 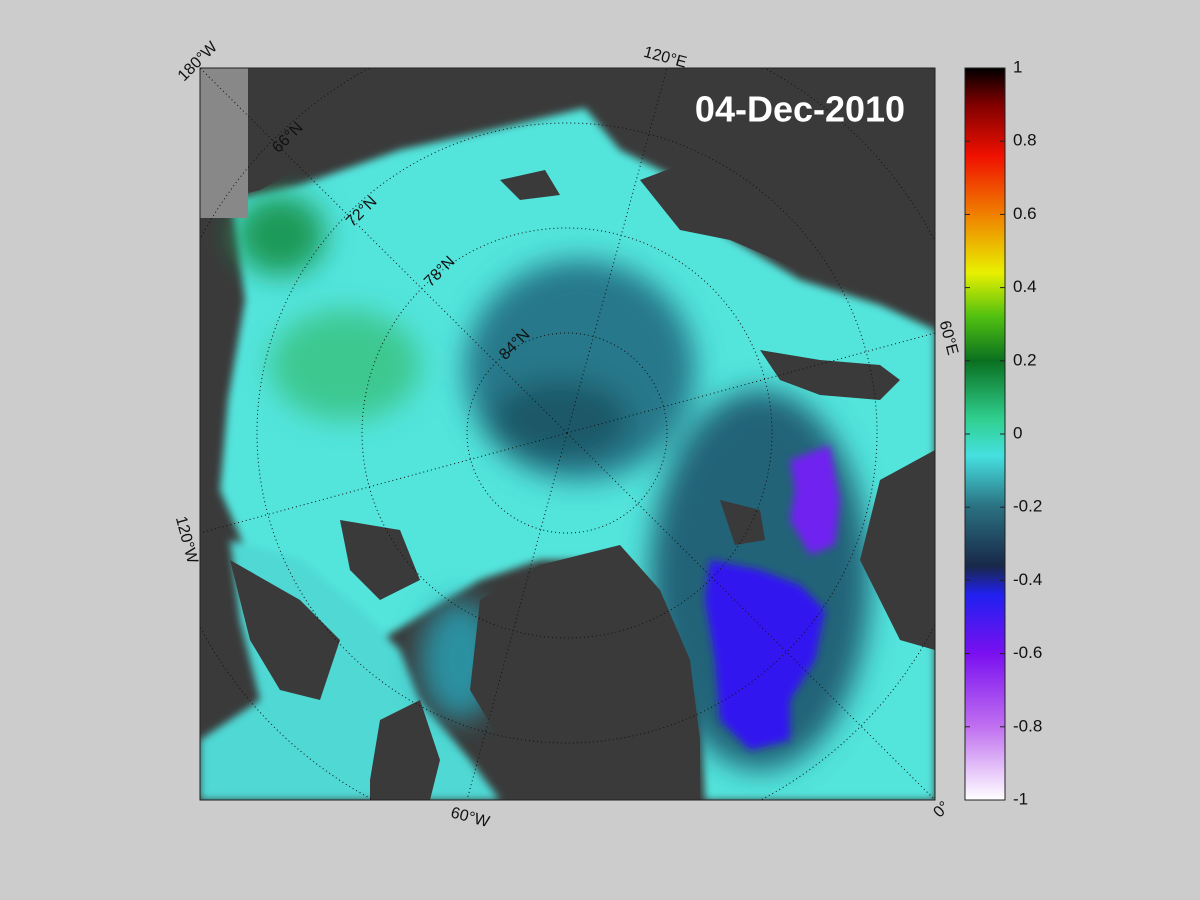 I want to click on colorbar-tick-label: -0.8, so click(x=1027, y=725).